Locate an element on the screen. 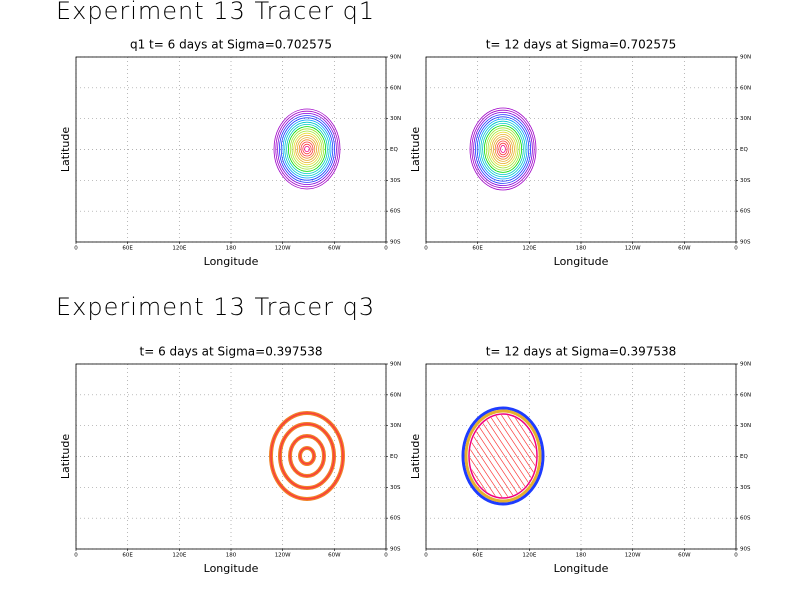 This screenshot has width=793, height=600. y-tick-label: 30N is located at coordinates (395, 119).